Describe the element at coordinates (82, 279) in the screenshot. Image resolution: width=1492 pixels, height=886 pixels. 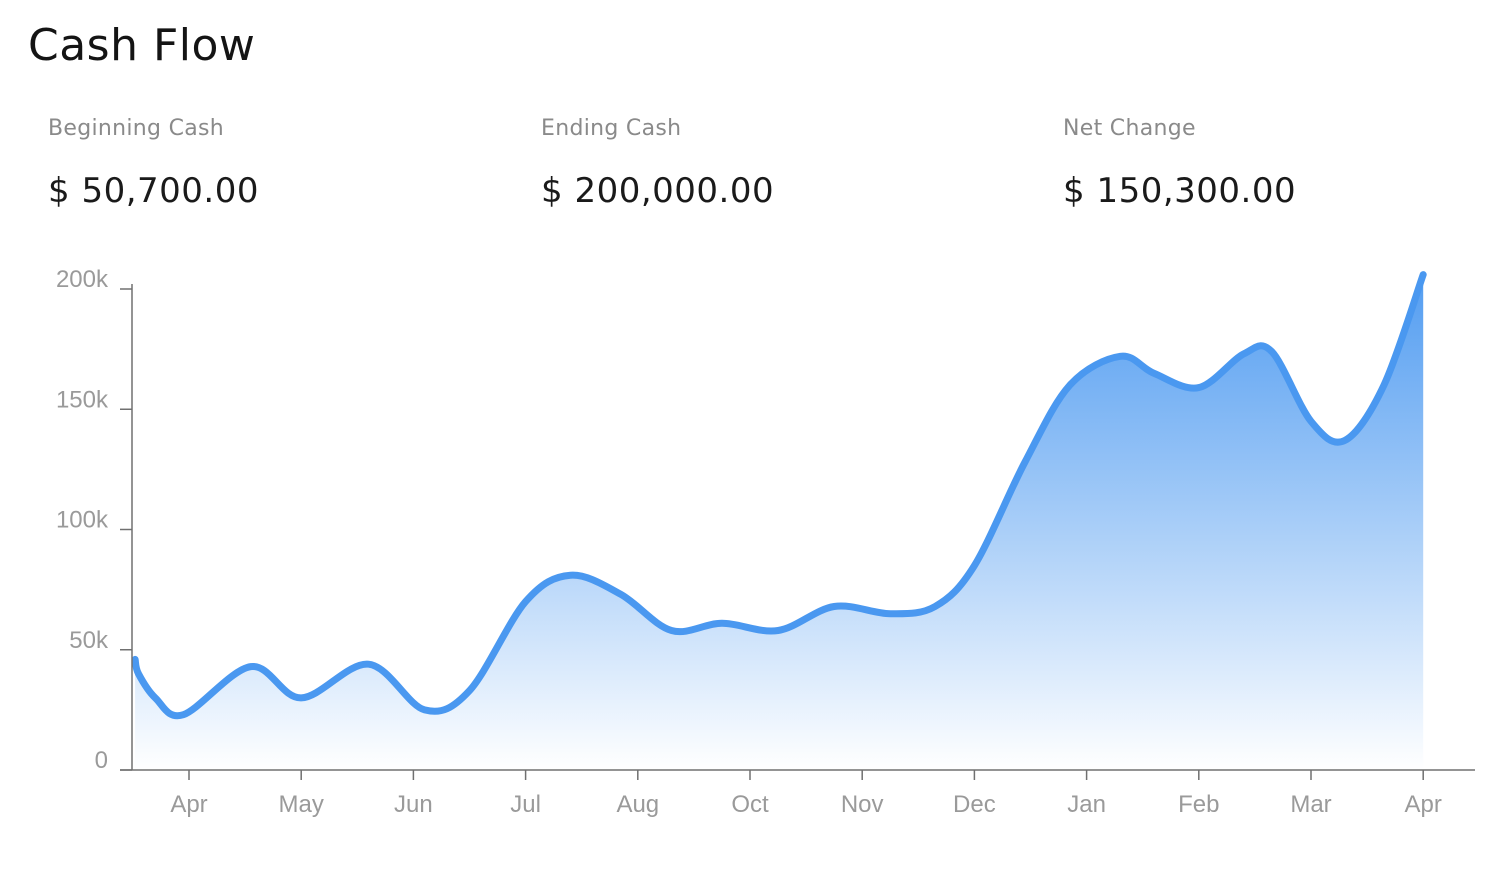
I see `y-tick-label: 200k` at that location.